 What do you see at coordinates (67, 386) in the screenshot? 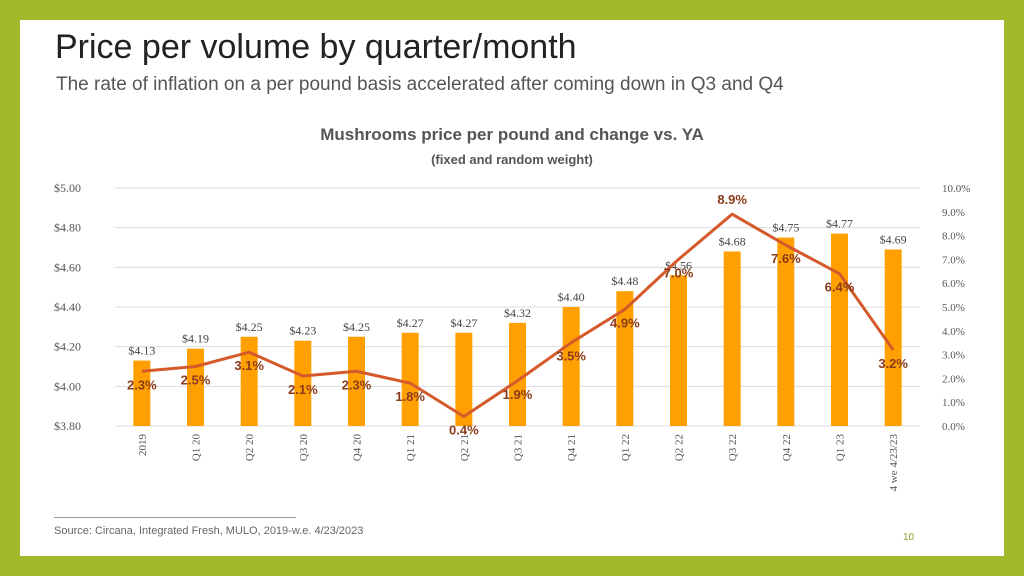
I see `y-left-tick-label: $4.00` at bounding box center [67, 386].